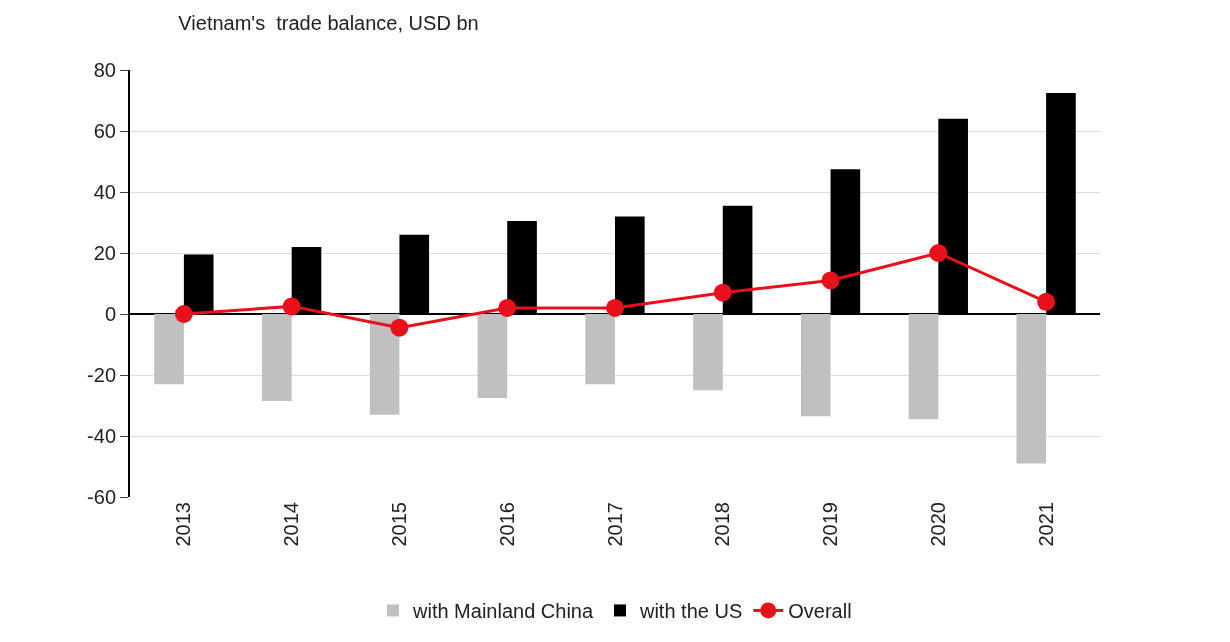 The height and width of the screenshot is (642, 1230). What do you see at coordinates (820, 611) in the screenshot?
I see `legend-label: Overall` at bounding box center [820, 611].